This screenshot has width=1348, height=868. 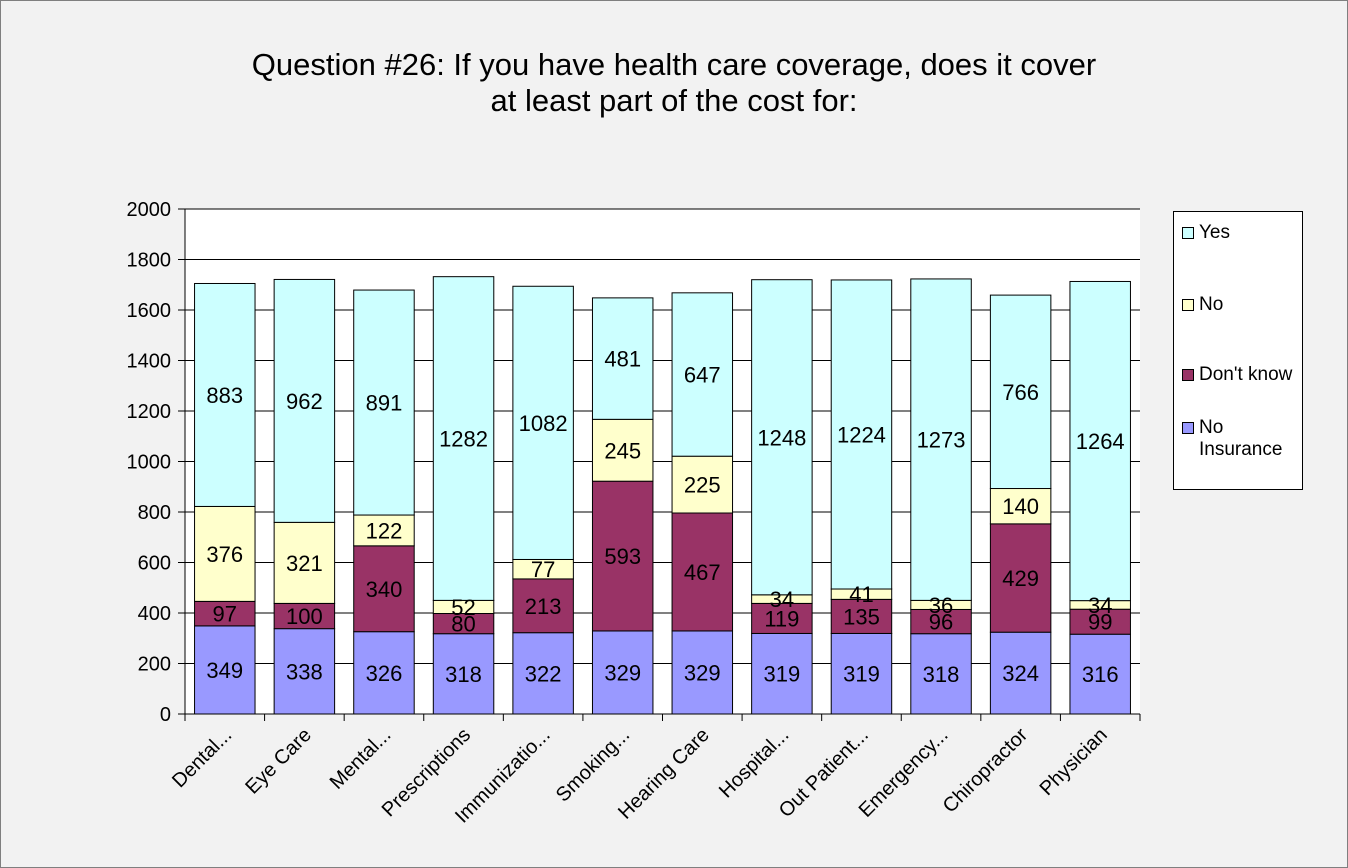 I want to click on legend-label: No Insurance, so click(x=1241, y=438).